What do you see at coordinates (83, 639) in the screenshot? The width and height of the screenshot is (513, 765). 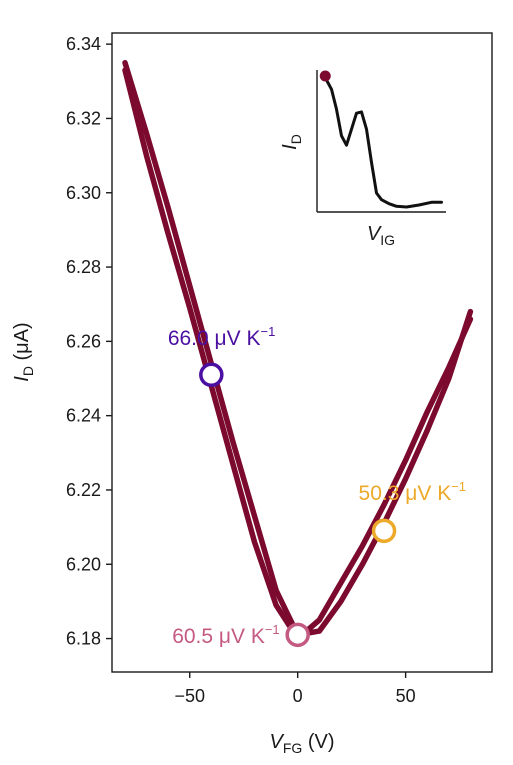 I see `y-tick-label: 6.18` at bounding box center [83, 639].